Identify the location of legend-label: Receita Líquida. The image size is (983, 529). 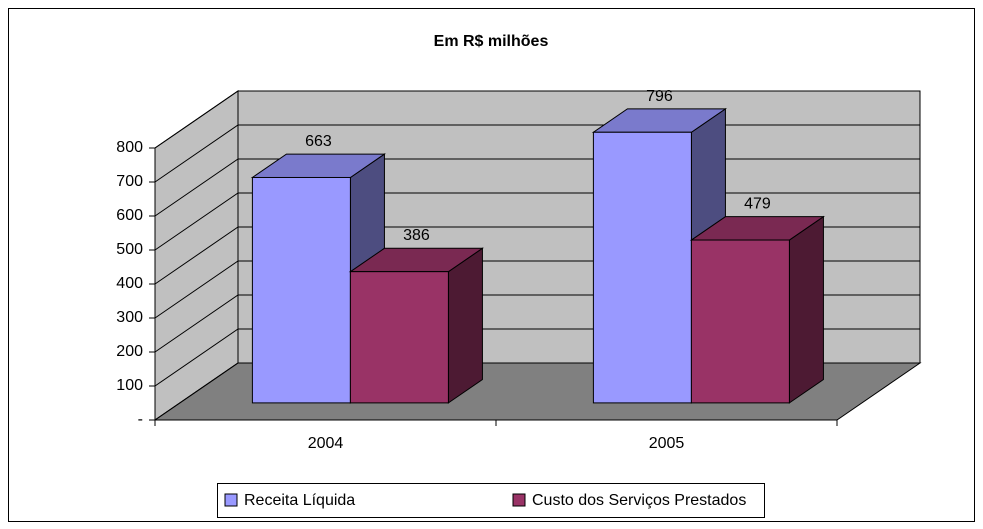
(299, 500).